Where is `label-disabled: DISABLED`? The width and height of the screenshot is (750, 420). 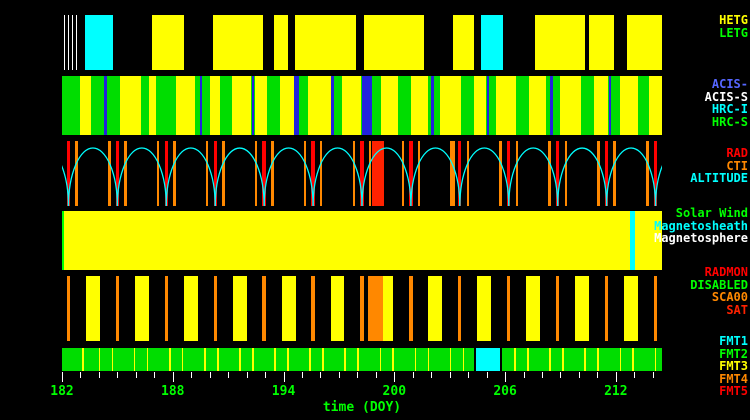
label-disabled: DISABLED is located at coordinates (719, 284).